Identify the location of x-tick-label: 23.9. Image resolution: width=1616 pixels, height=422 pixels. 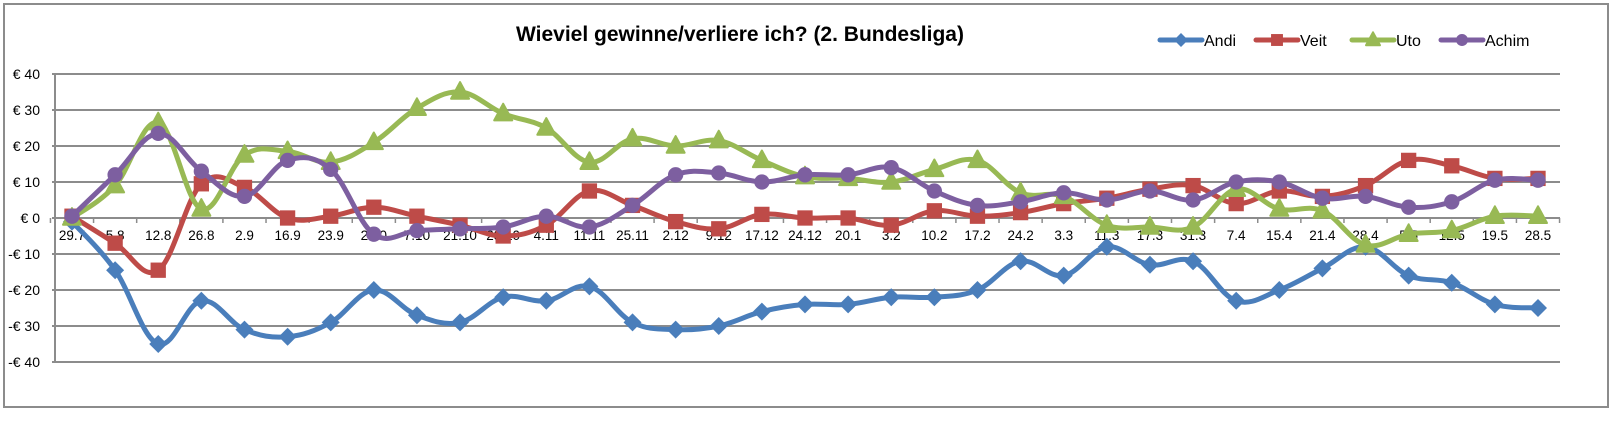
(331, 235).